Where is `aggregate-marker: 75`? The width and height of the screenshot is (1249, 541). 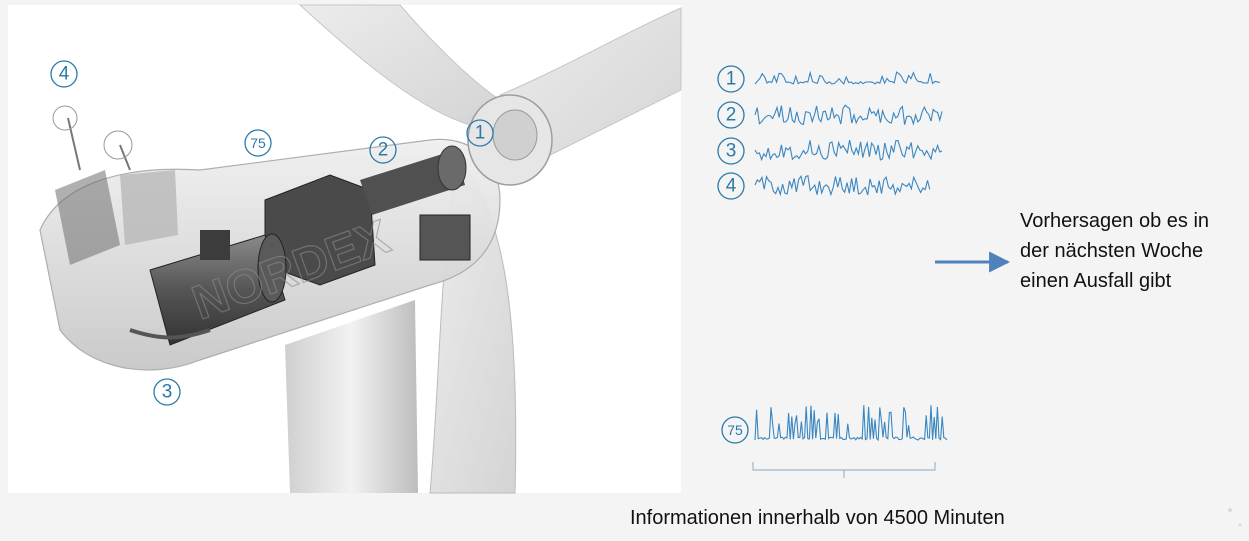
aggregate-marker: 75 is located at coordinates (258, 143).